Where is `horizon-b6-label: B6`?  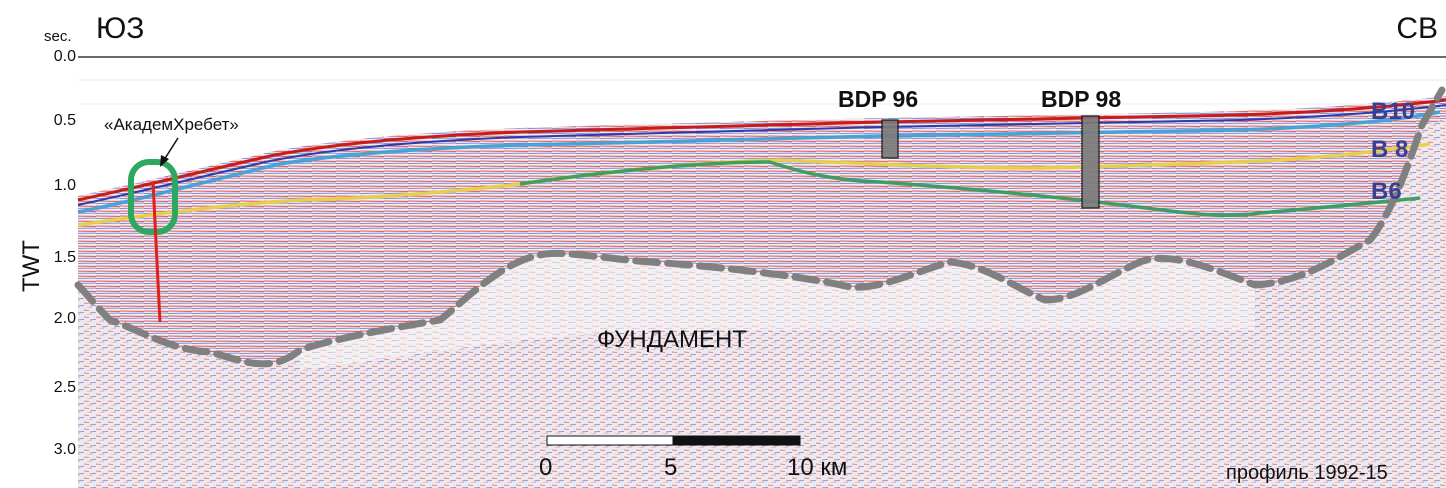
horizon-b6-label: B6 is located at coordinates (1386, 191).